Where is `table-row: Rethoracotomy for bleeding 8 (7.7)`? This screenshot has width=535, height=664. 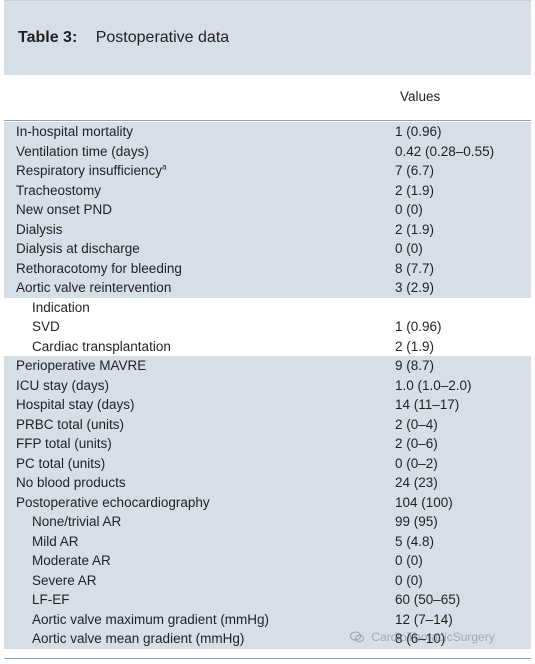
table-row: Rethoracotomy for bleeding 8 (7.7) is located at coordinates (267, 268).